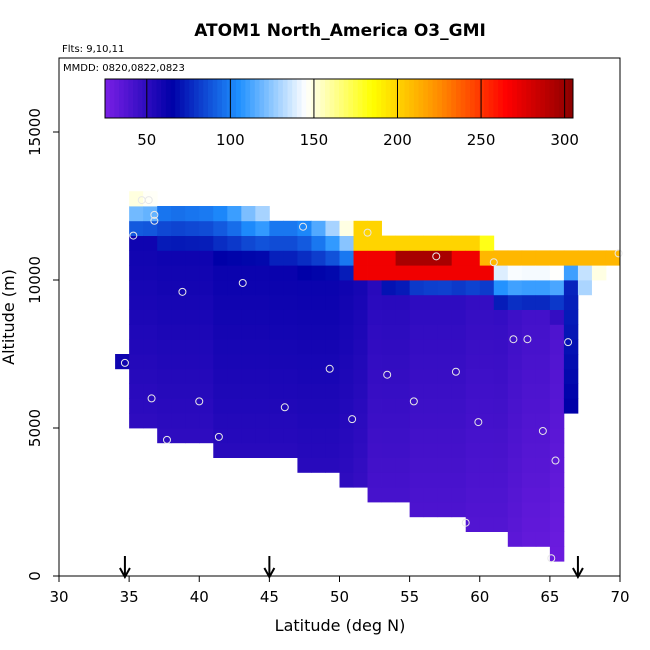  What do you see at coordinates (341, 113) in the screenshot?
I see `colorbar: 50 100 150 200 250 300` at bounding box center [341, 113].